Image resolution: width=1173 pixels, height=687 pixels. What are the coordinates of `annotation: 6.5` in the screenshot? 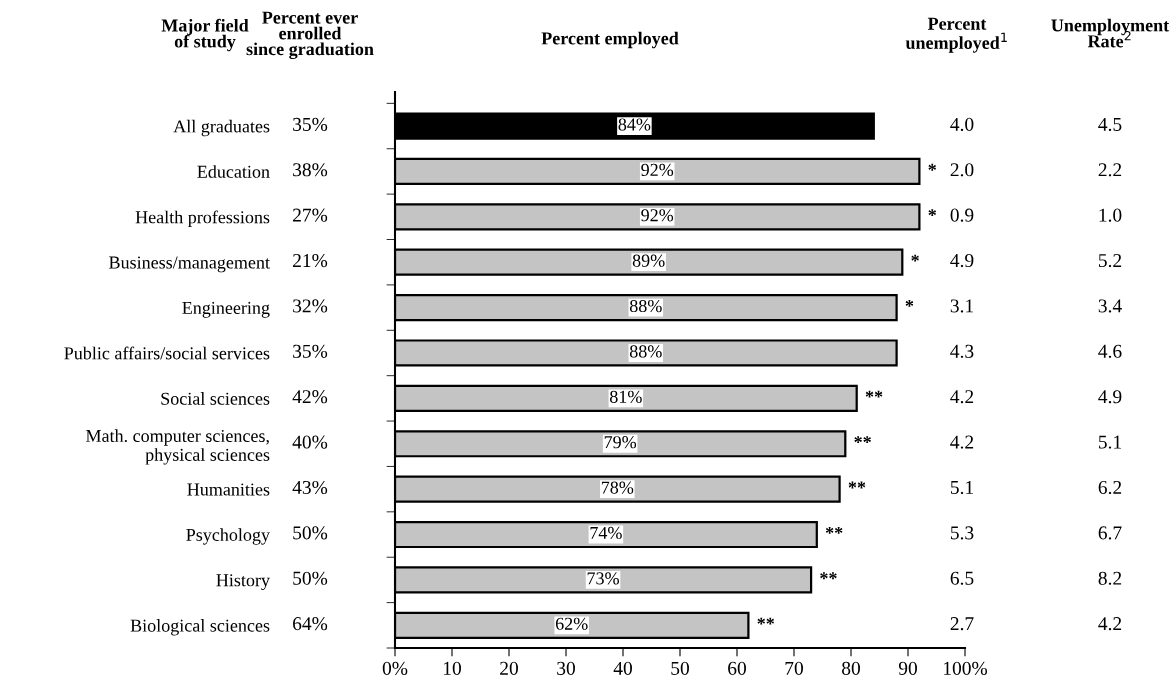 It's located at (962, 578).